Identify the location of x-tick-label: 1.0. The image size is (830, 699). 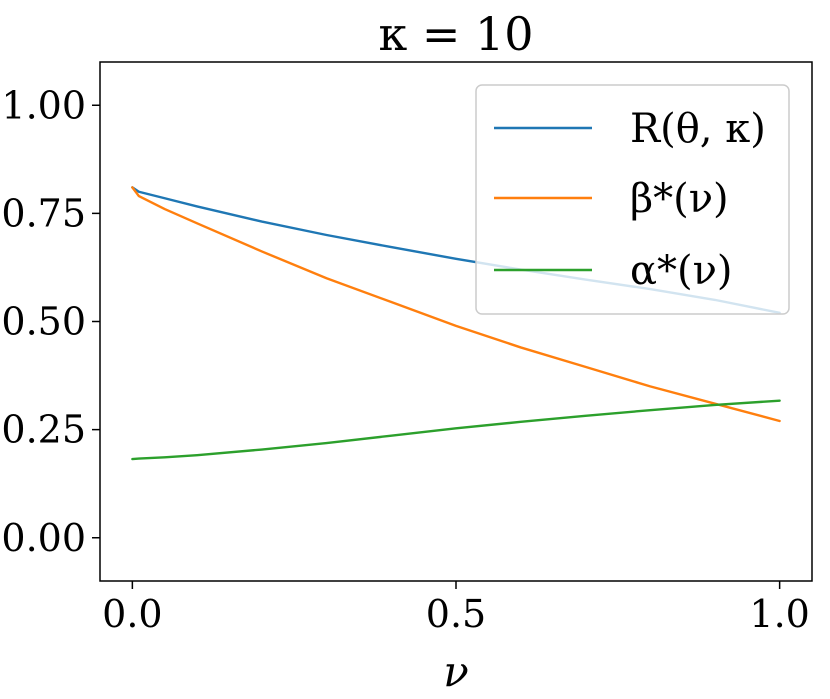
(779, 614).